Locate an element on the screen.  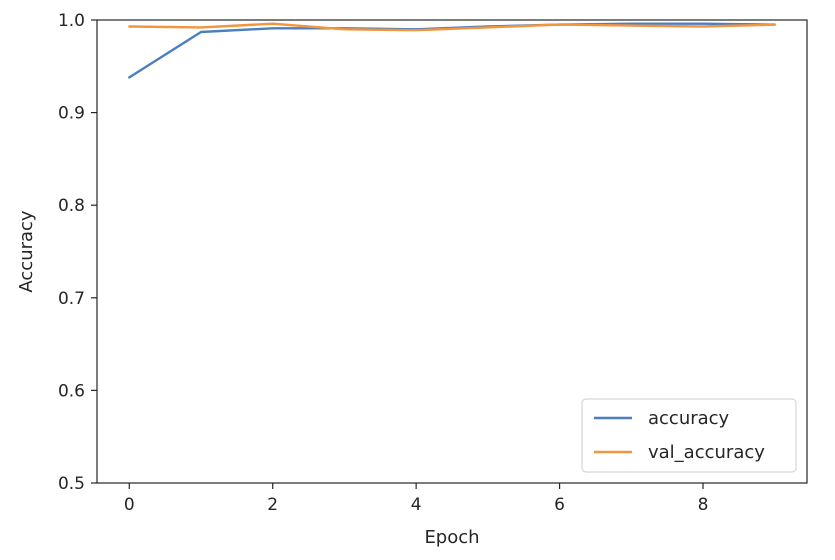
y-tick-label: 1.0 is located at coordinates (71, 21).